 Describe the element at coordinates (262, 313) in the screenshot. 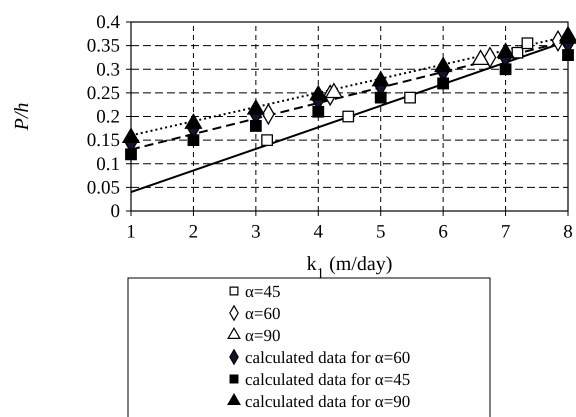

I see `legend-label: α=60` at that location.